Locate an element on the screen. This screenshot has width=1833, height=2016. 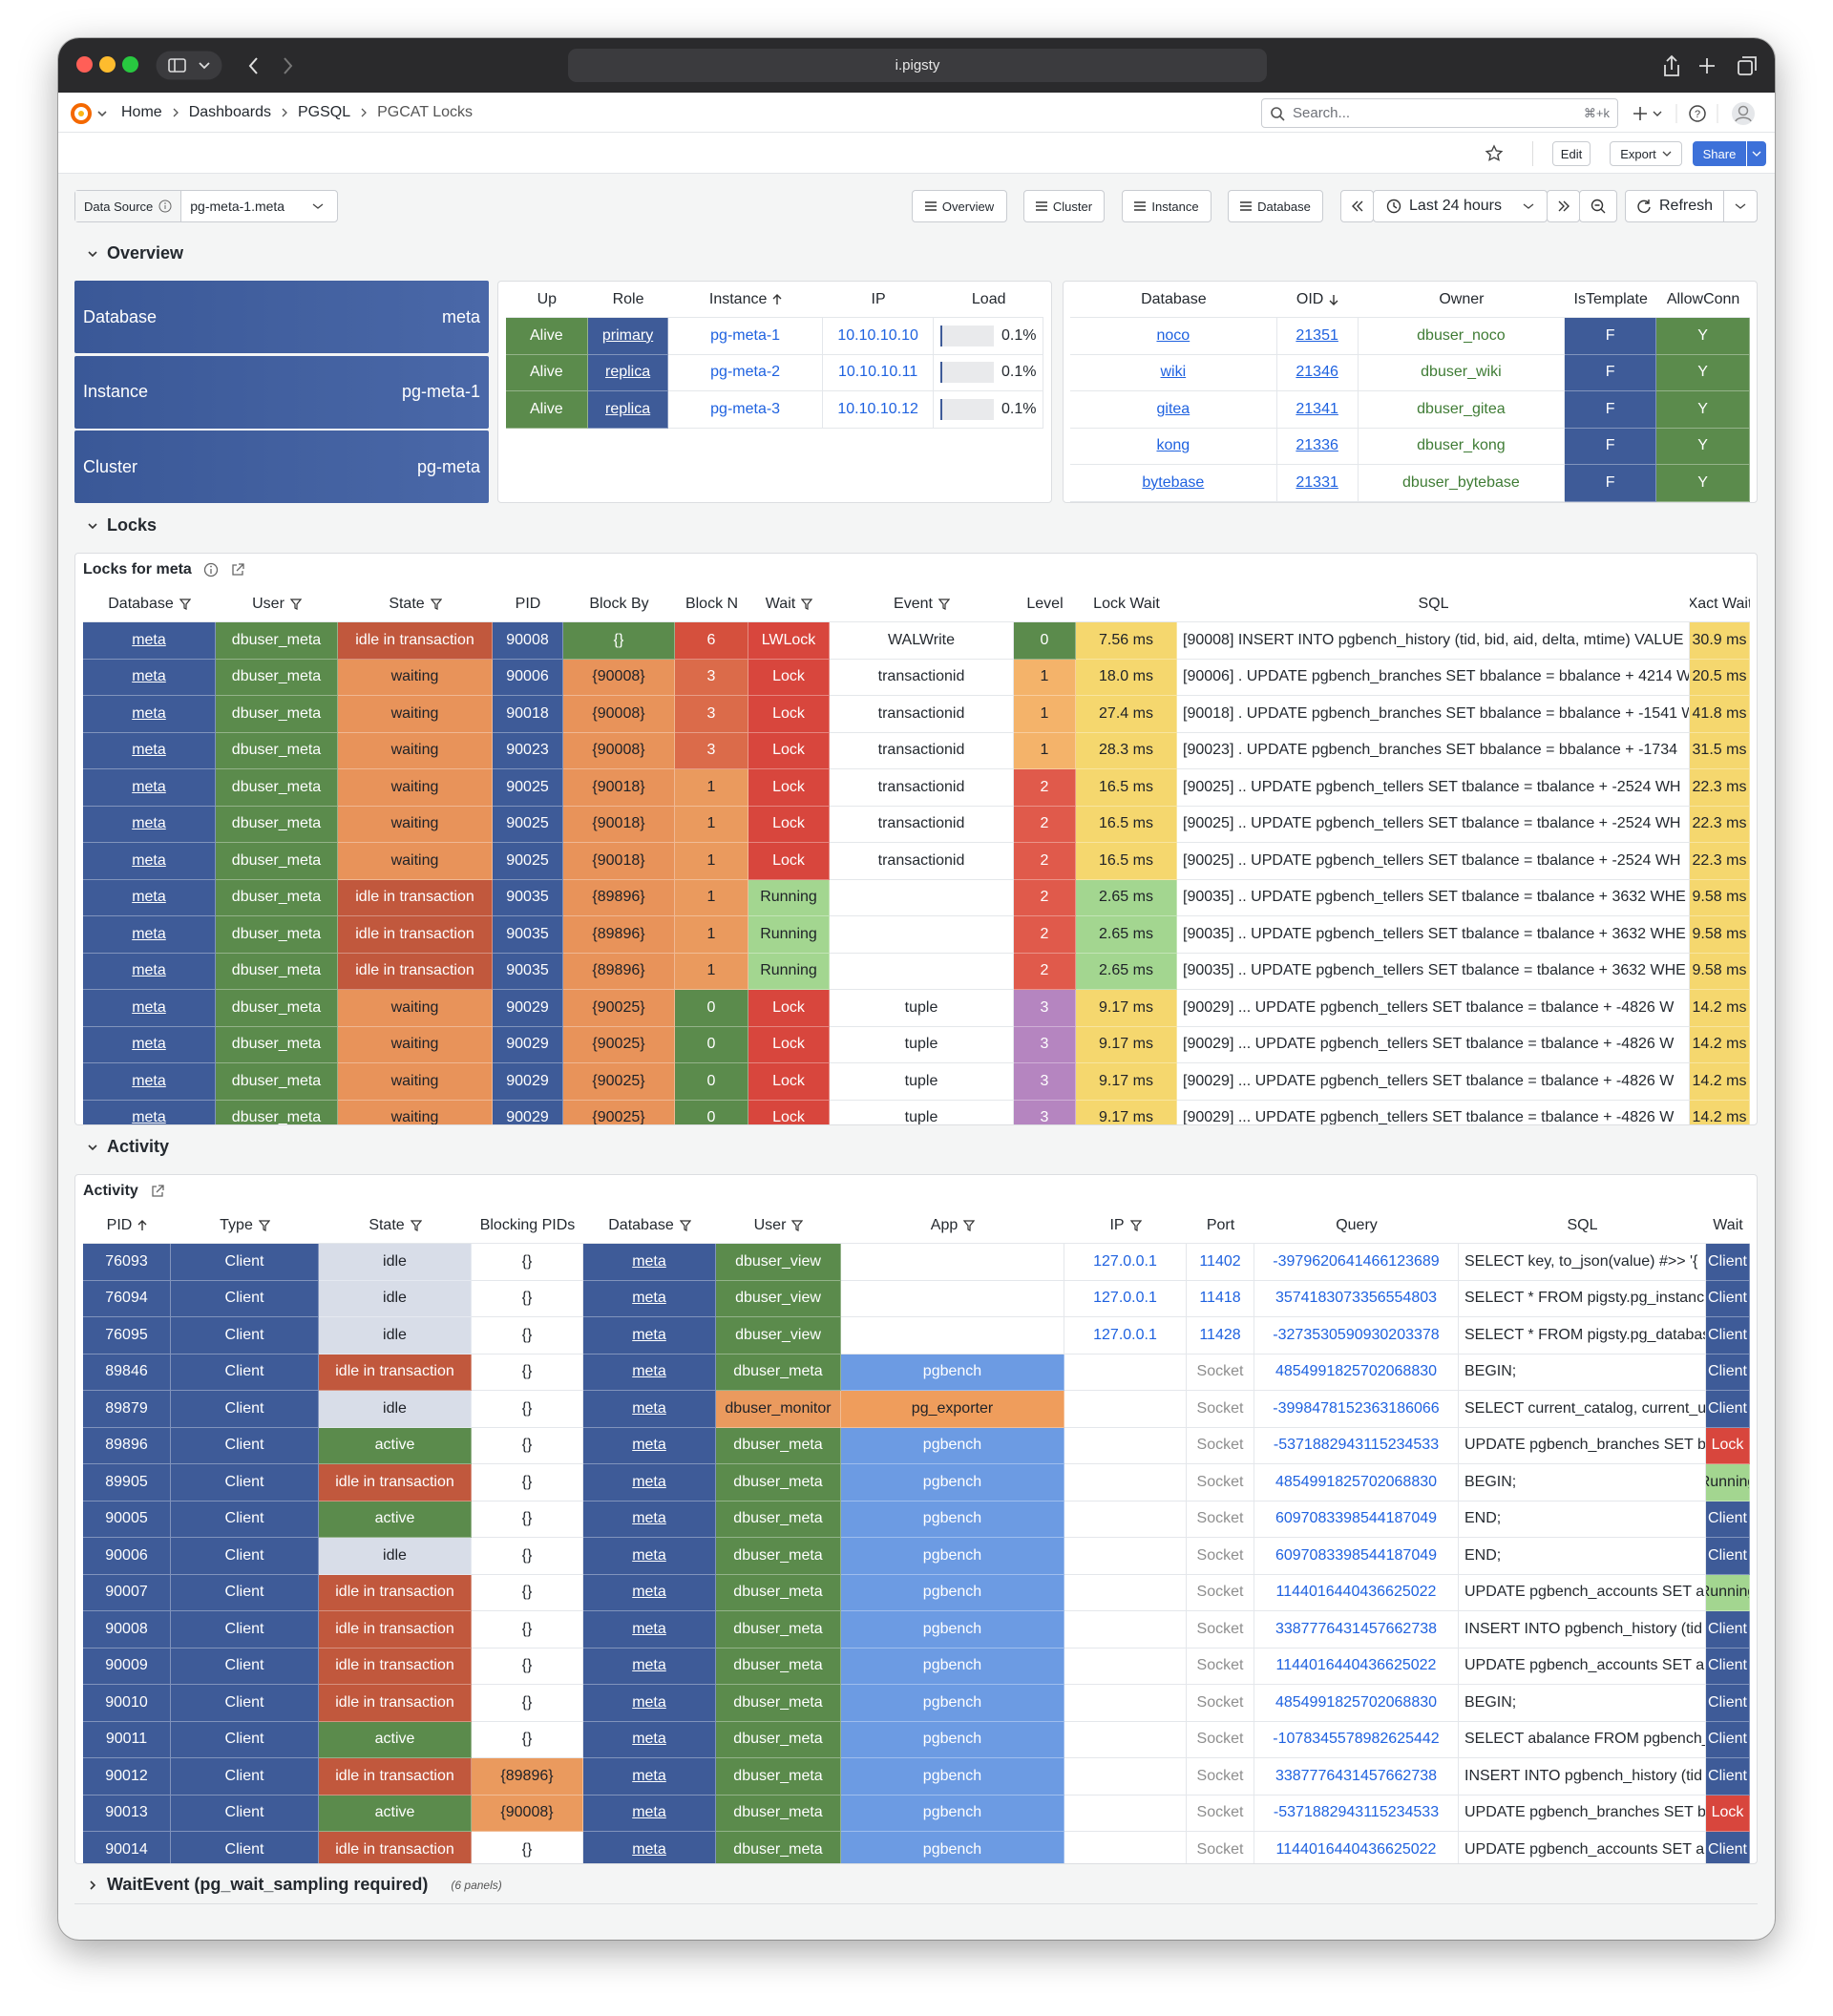
cell-link: primary is located at coordinates (628, 335).